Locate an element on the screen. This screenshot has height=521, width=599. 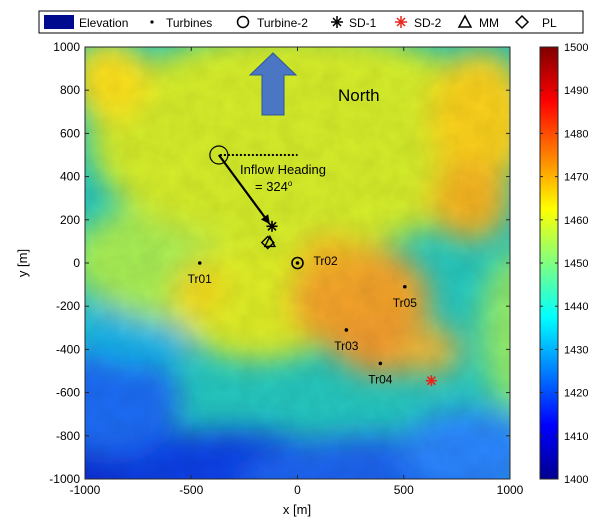
legend-sd-2-marker is located at coordinates (401, 22).